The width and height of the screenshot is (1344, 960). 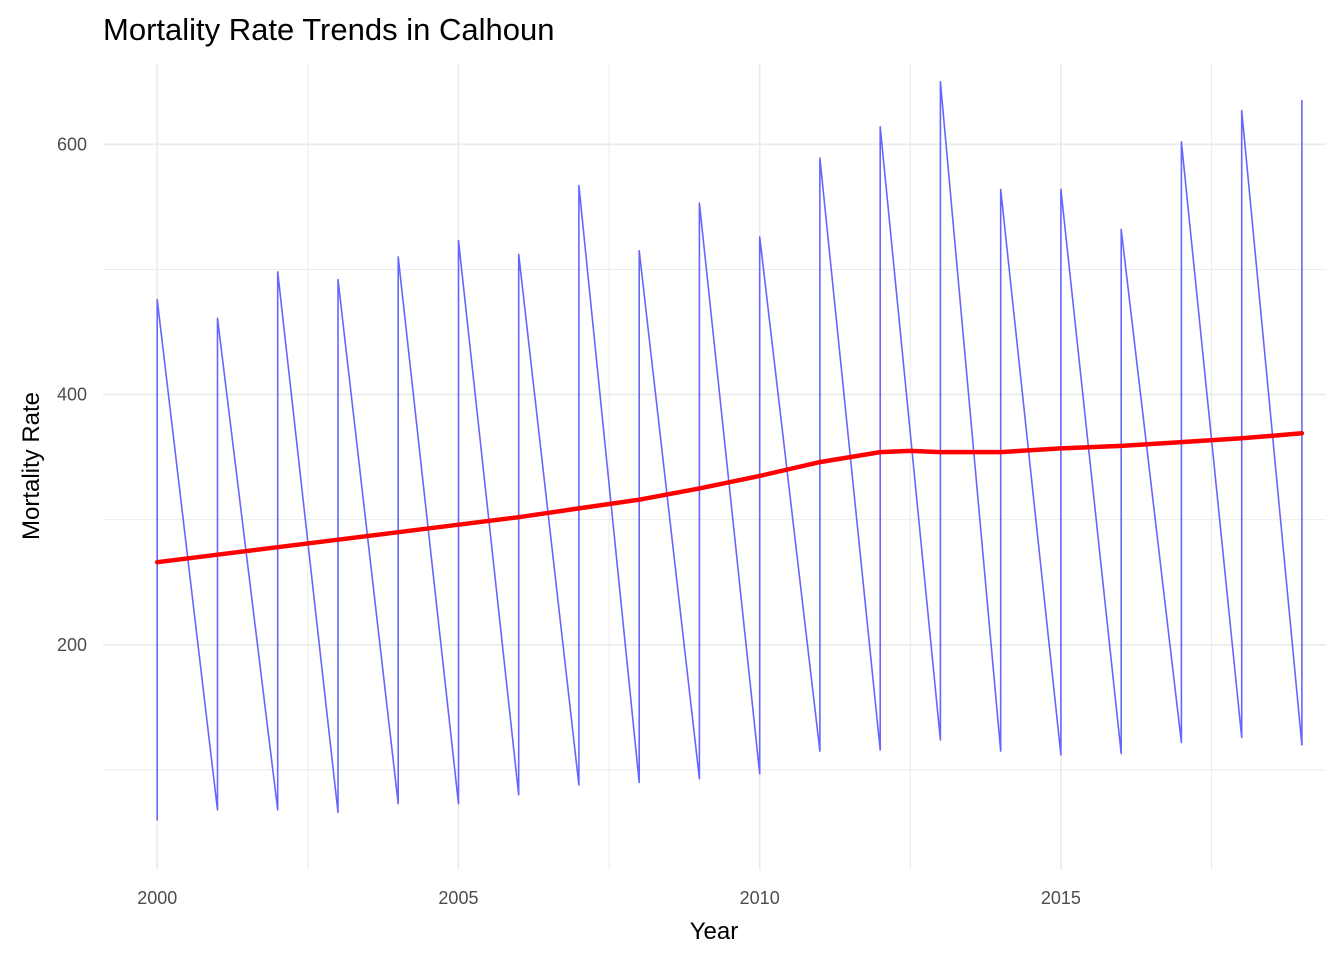 I want to click on y-tick-label: 400, so click(x=72, y=395).